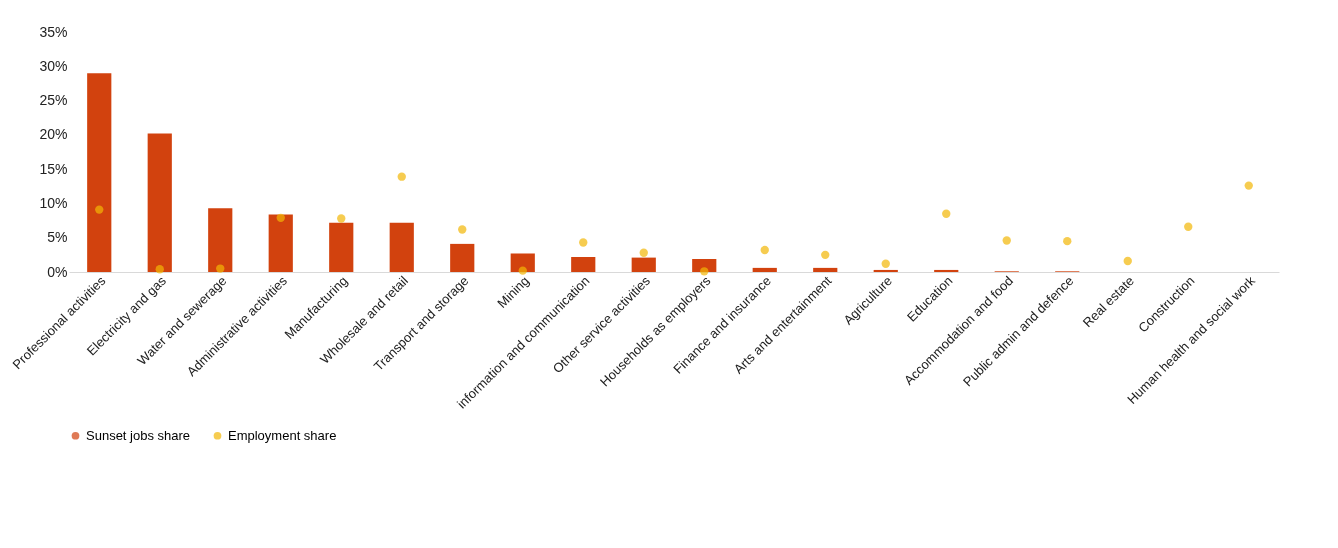 The width and height of the screenshot is (1338, 548). Describe the element at coordinates (53, 168) in the screenshot. I see `y-tick-label: 15%` at that location.